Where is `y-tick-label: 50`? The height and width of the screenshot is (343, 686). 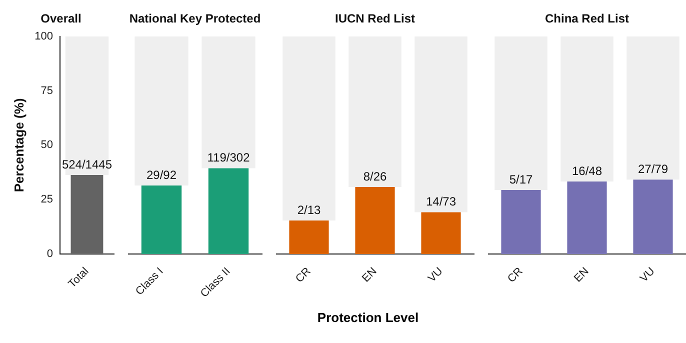 y-tick-label: 50 is located at coordinates (46, 145).